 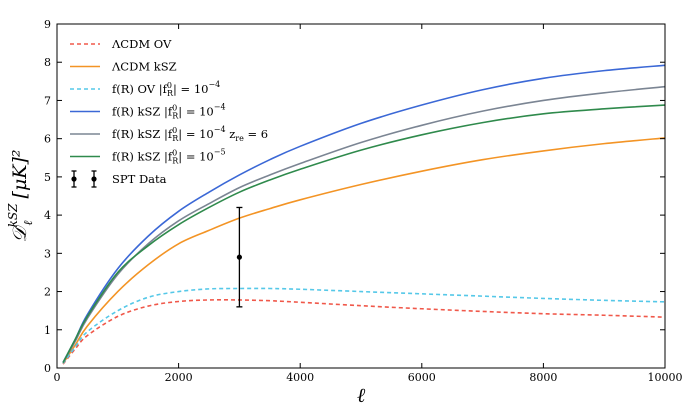 What do you see at coordinates (665, 377) in the screenshot?
I see `x-tick-label: 10000` at bounding box center [665, 377].